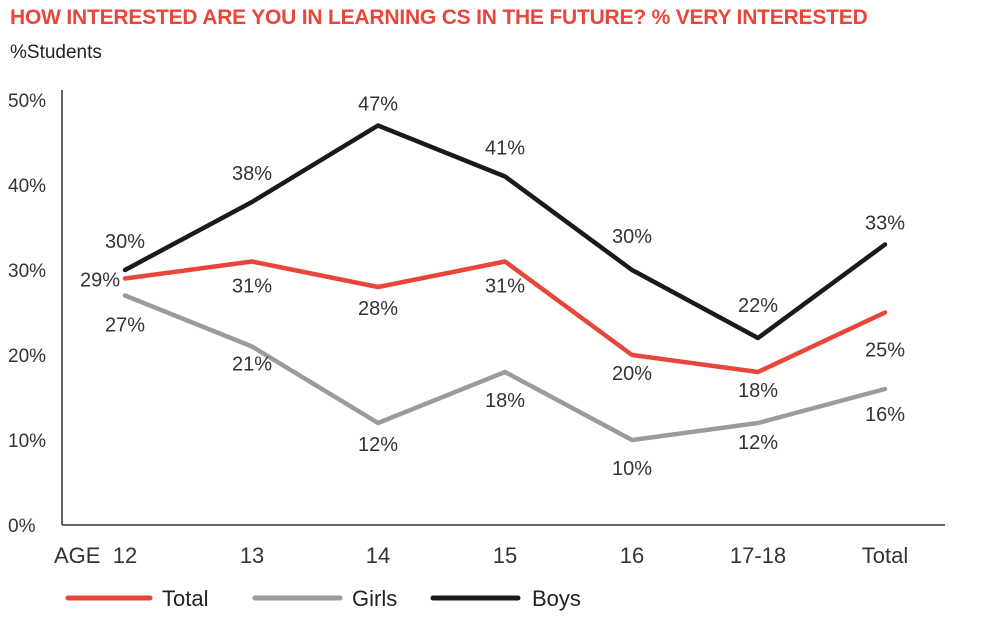 The width and height of the screenshot is (1002, 632). Describe the element at coordinates (252, 174) in the screenshot. I see `data-label-boys: 38%` at that location.